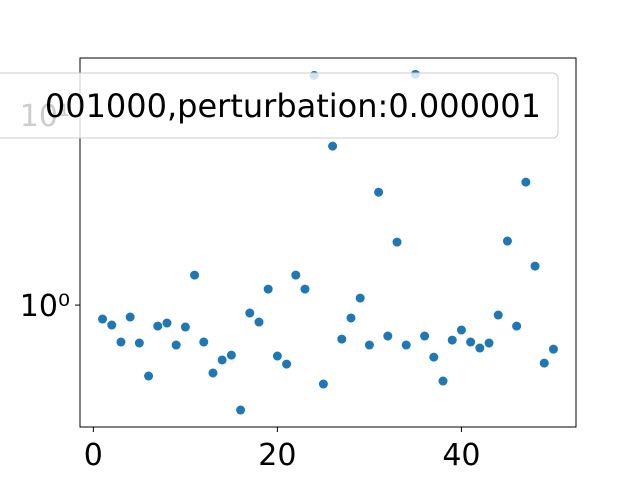 The height and width of the screenshot is (480, 640). What do you see at coordinates (328, 479) in the screenshot?
I see `x-axis-label: epoch/20` at bounding box center [328, 479].